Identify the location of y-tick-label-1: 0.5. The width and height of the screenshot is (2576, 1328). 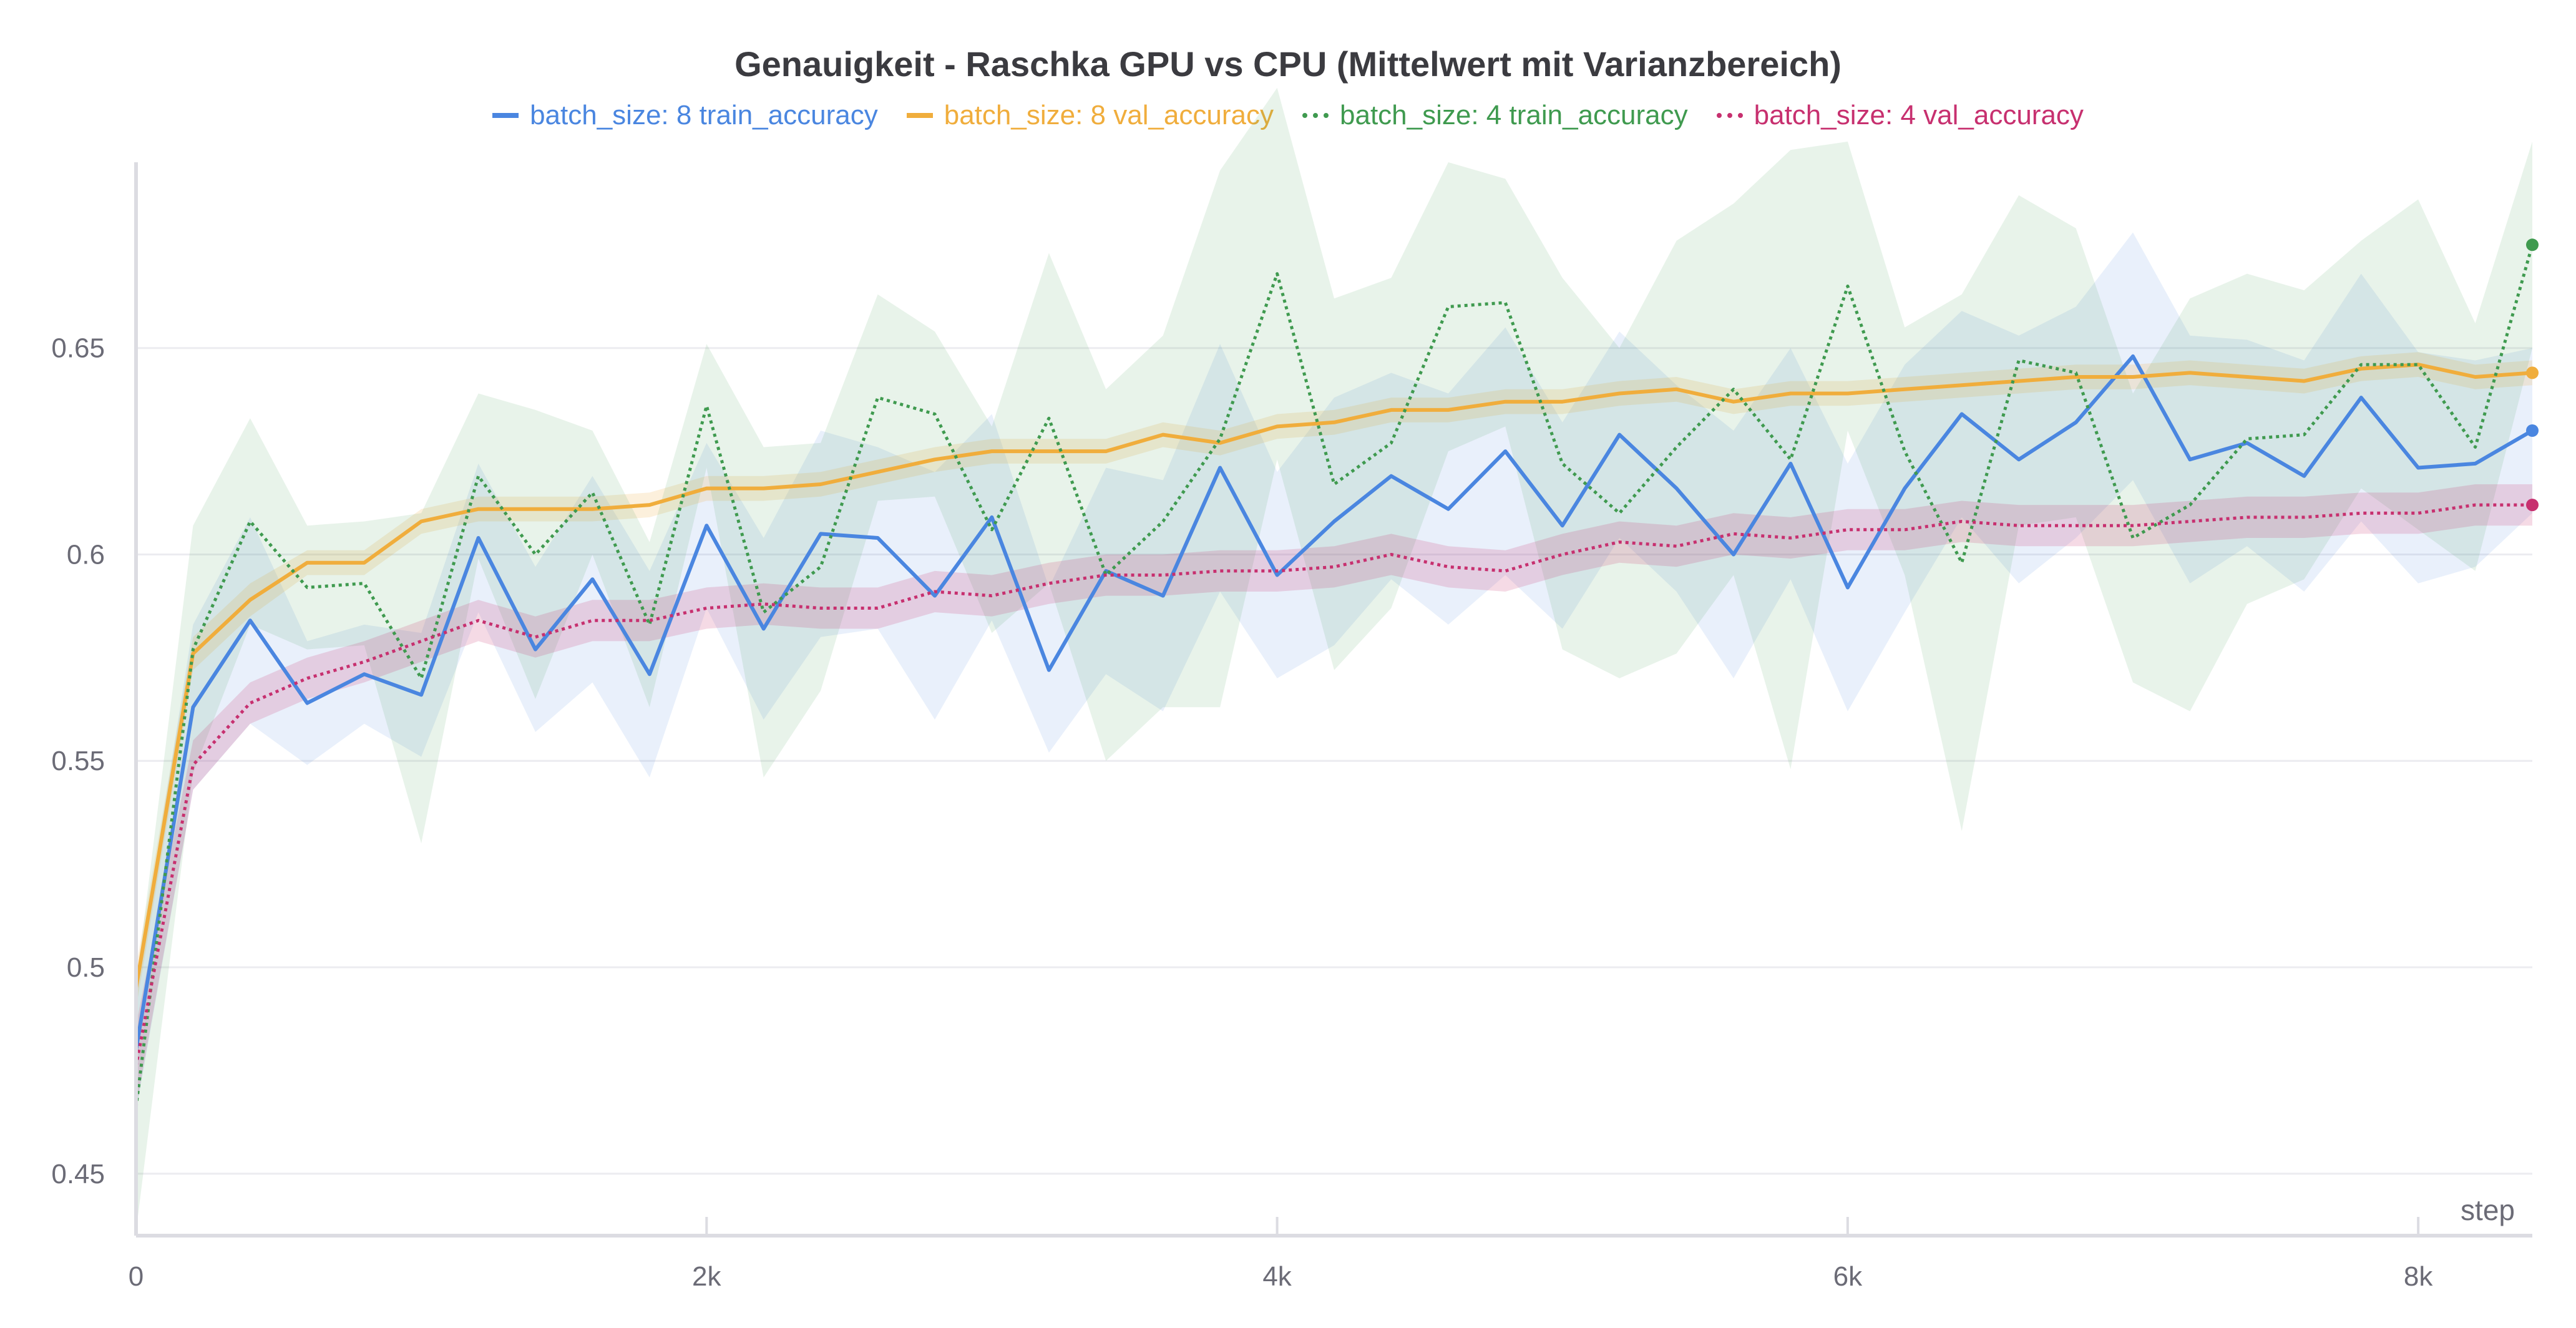
(86, 967).